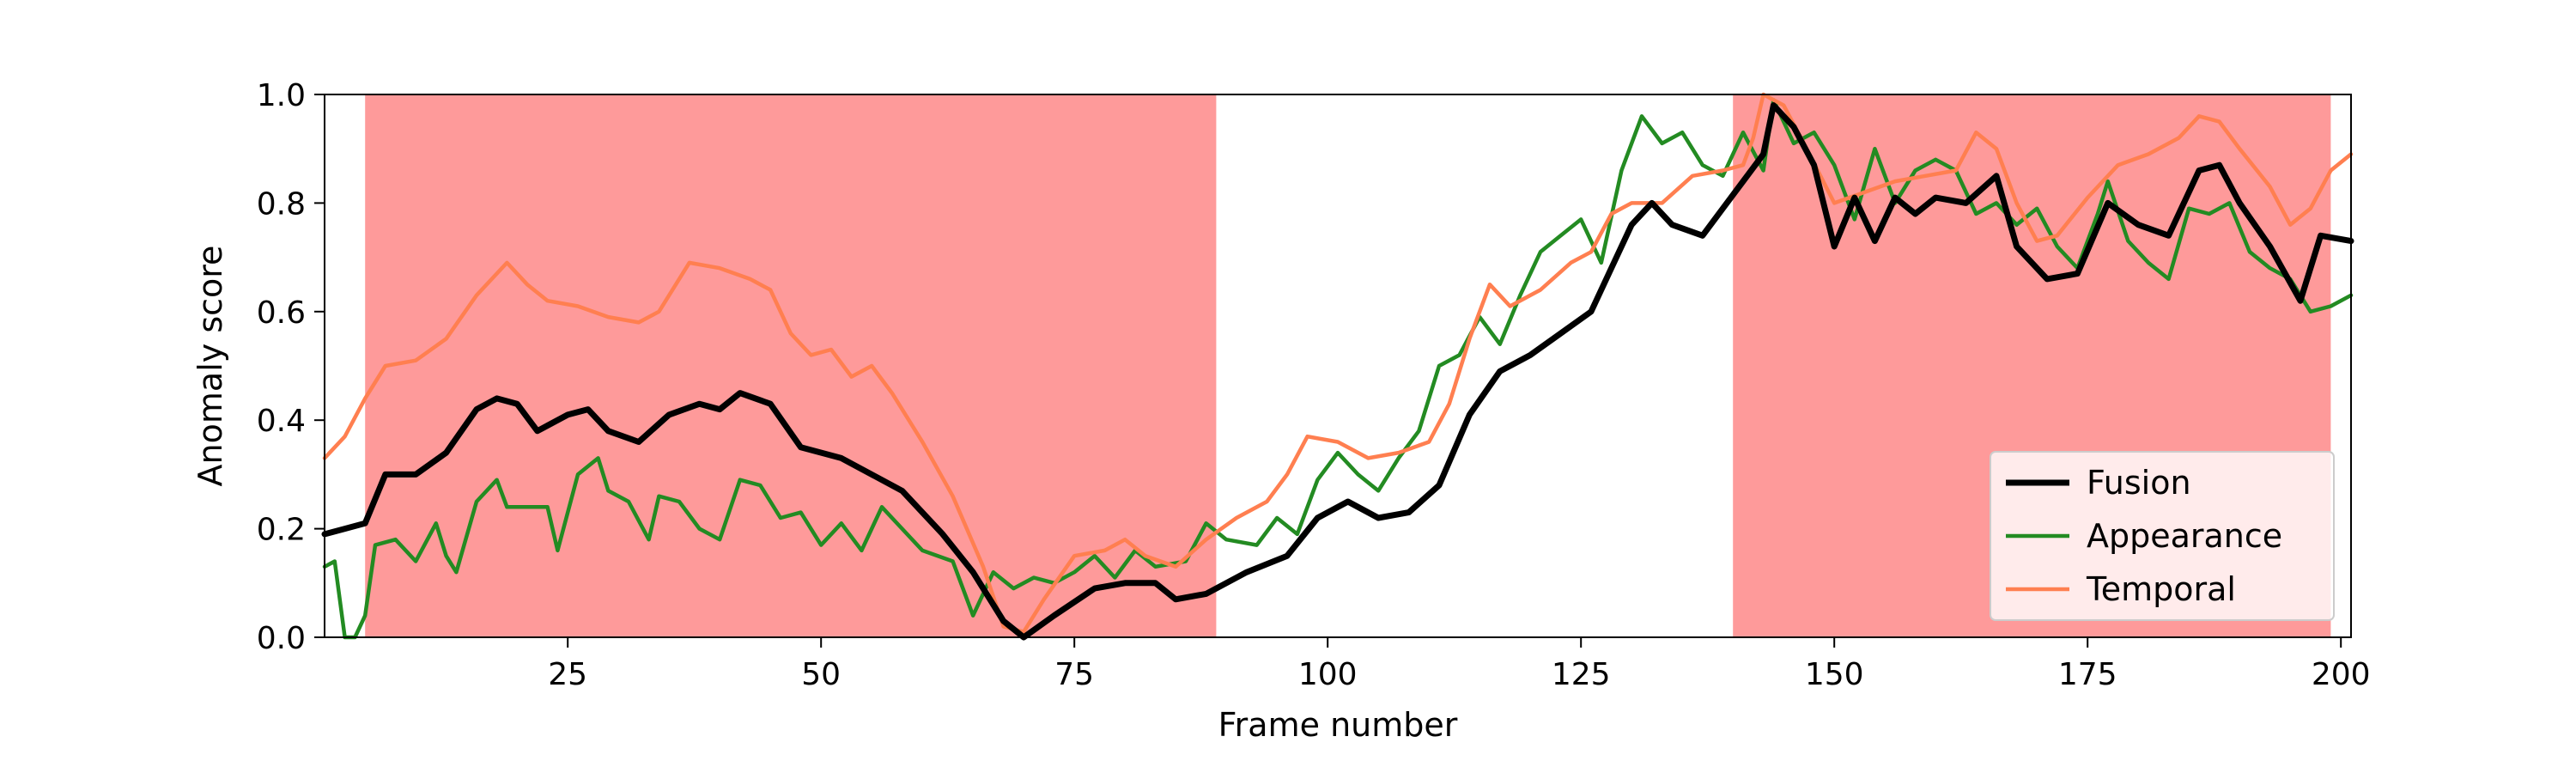 The width and height of the screenshot is (2576, 773). What do you see at coordinates (1835, 674) in the screenshot?
I see `x-tick-label: 150` at bounding box center [1835, 674].